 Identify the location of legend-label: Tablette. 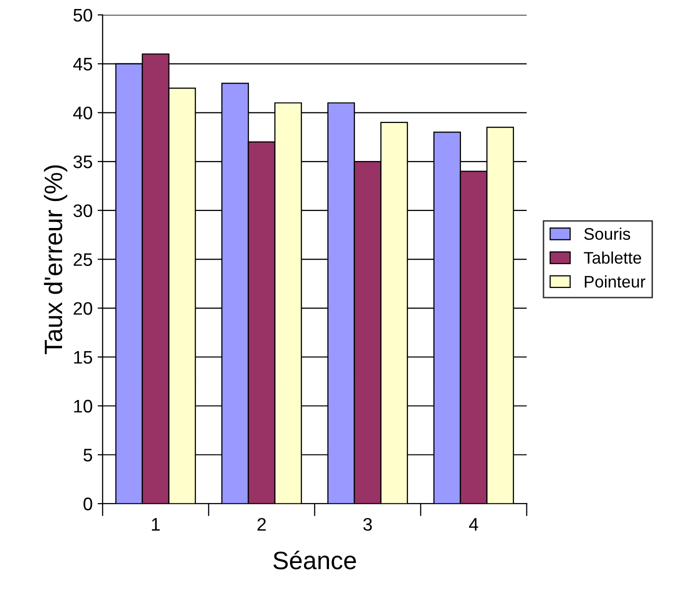
(613, 257).